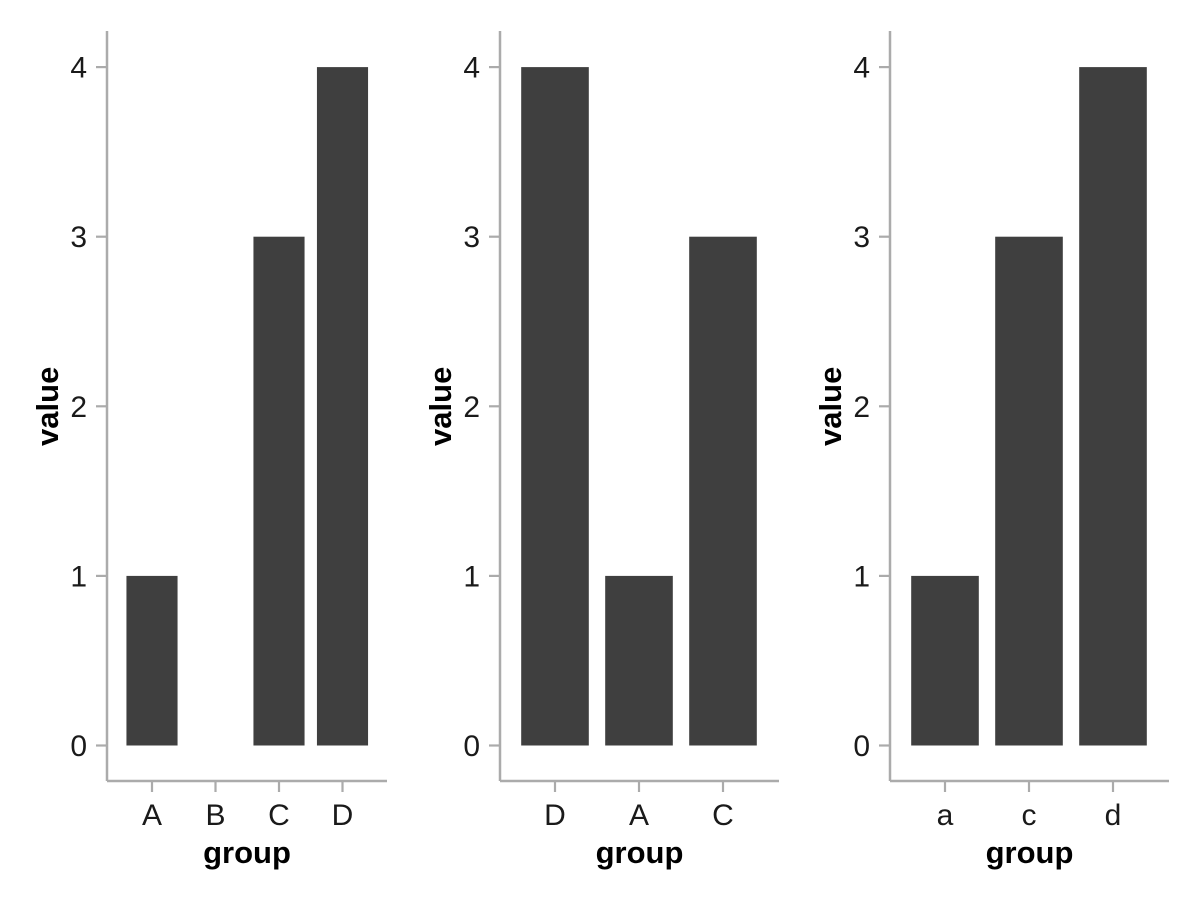 The width and height of the screenshot is (1200, 900). What do you see at coordinates (1029, 491) in the screenshot?
I see `bar-c` at bounding box center [1029, 491].